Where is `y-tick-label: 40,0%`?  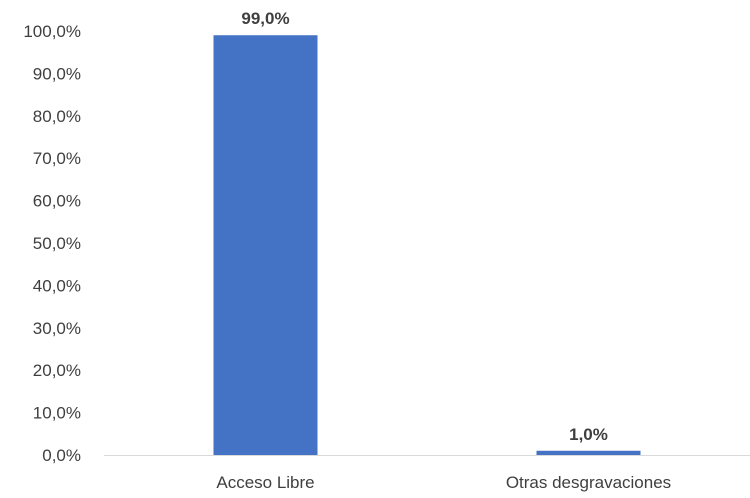
y-tick-label: 40,0% is located at coordinates (57, 285).